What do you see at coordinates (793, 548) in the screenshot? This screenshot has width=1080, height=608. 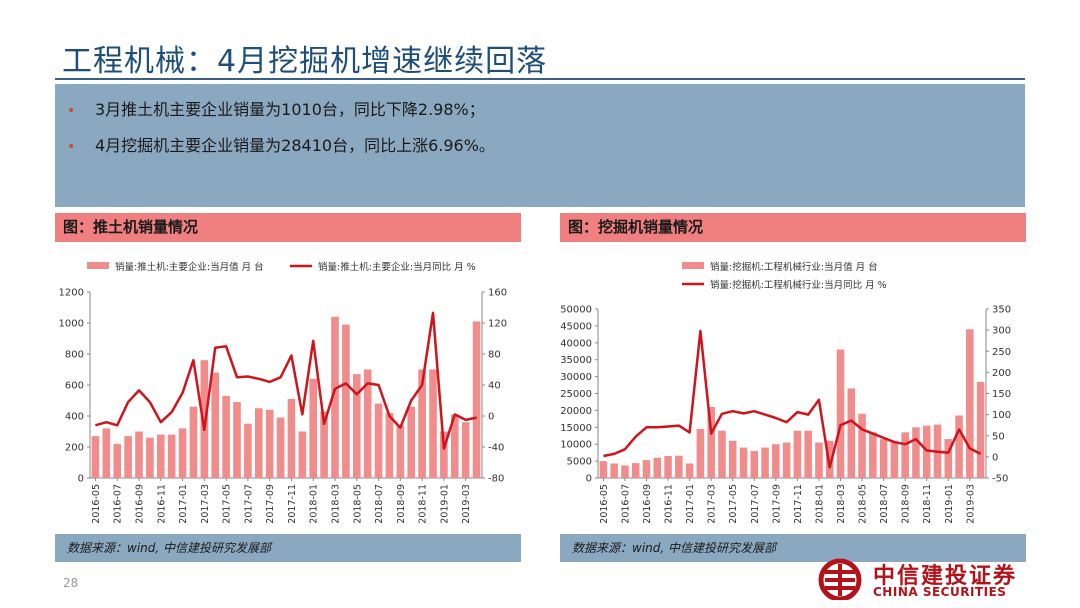 I see `right-source-note: 数据来源：wind, 中信建投研究发展部` at bounding box center [793, 548].